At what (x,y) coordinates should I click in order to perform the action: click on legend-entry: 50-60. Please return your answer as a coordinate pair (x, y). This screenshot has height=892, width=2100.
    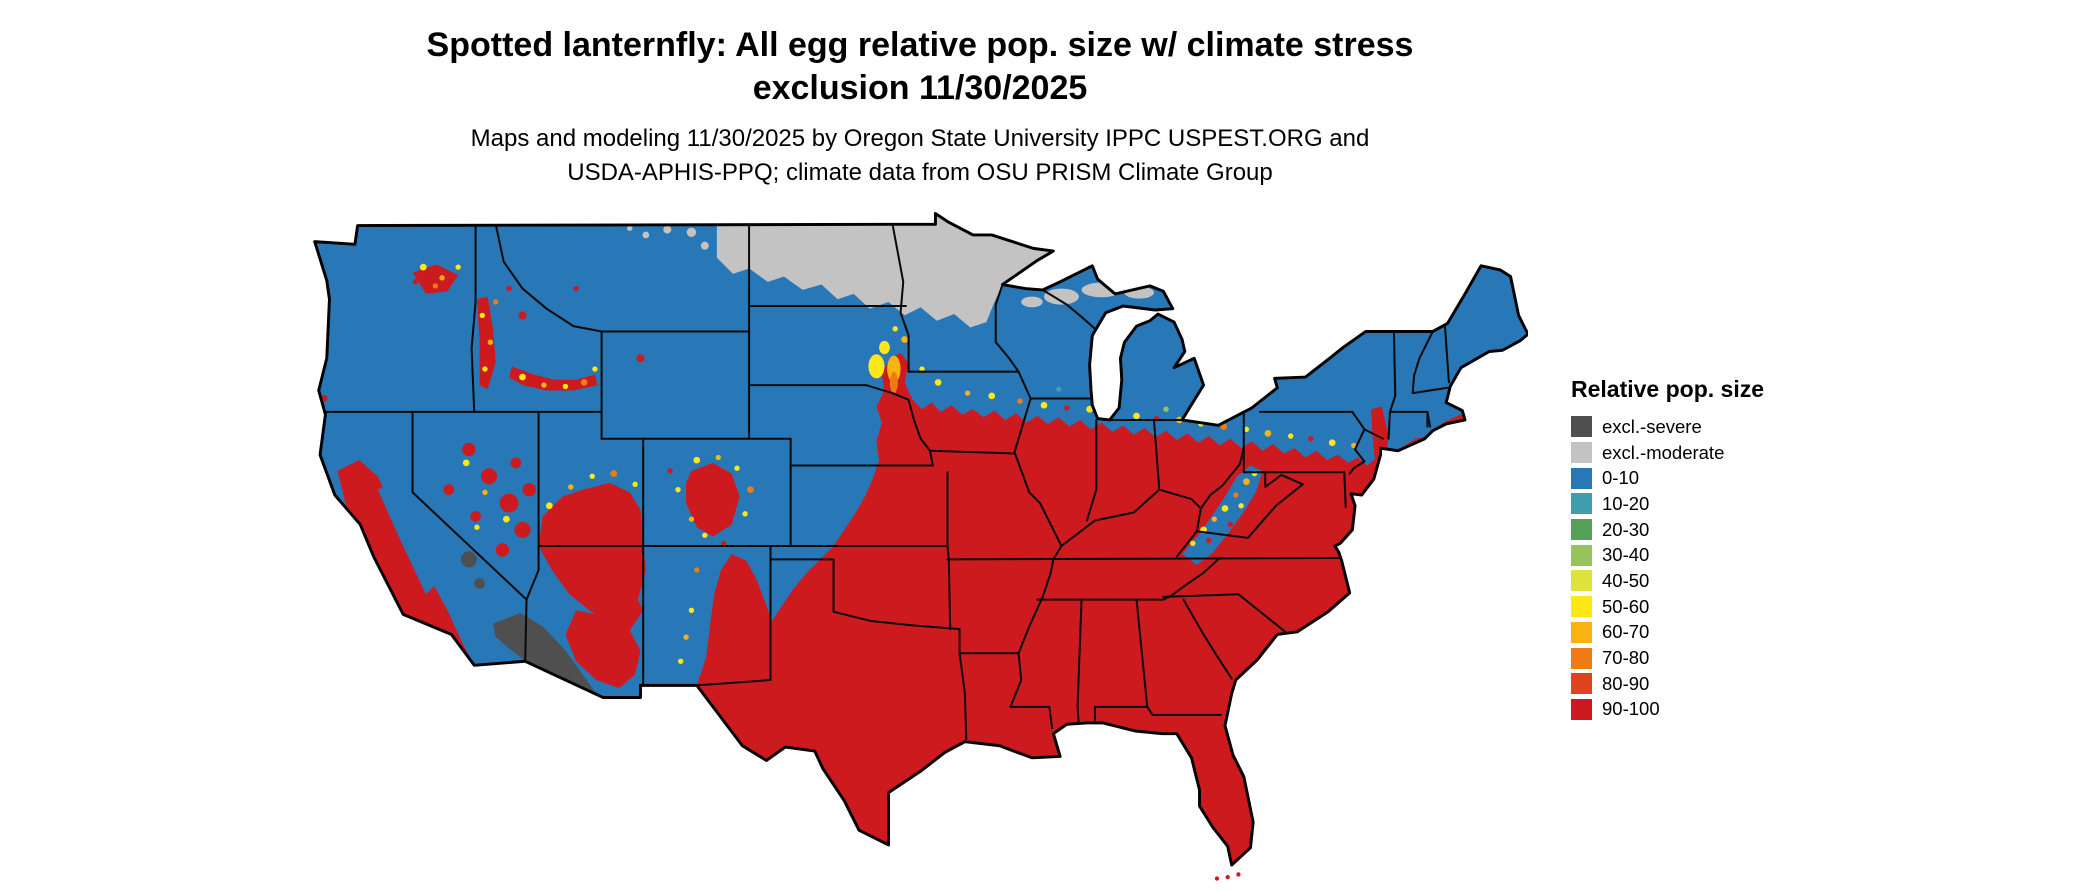
    Looking at the image, I should click on (1667, 607).